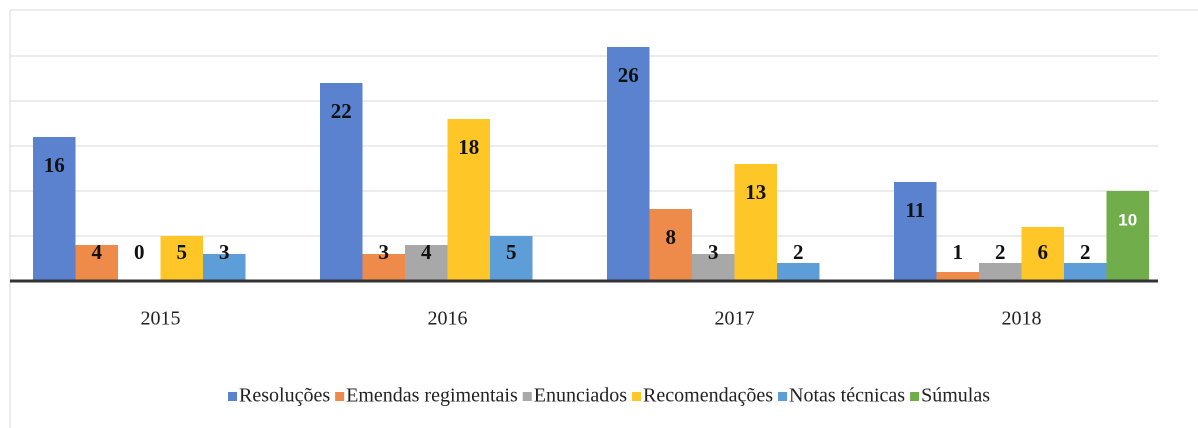 The image size is (1198, 428). I want to click on data-label: 18, so click(468, 147).